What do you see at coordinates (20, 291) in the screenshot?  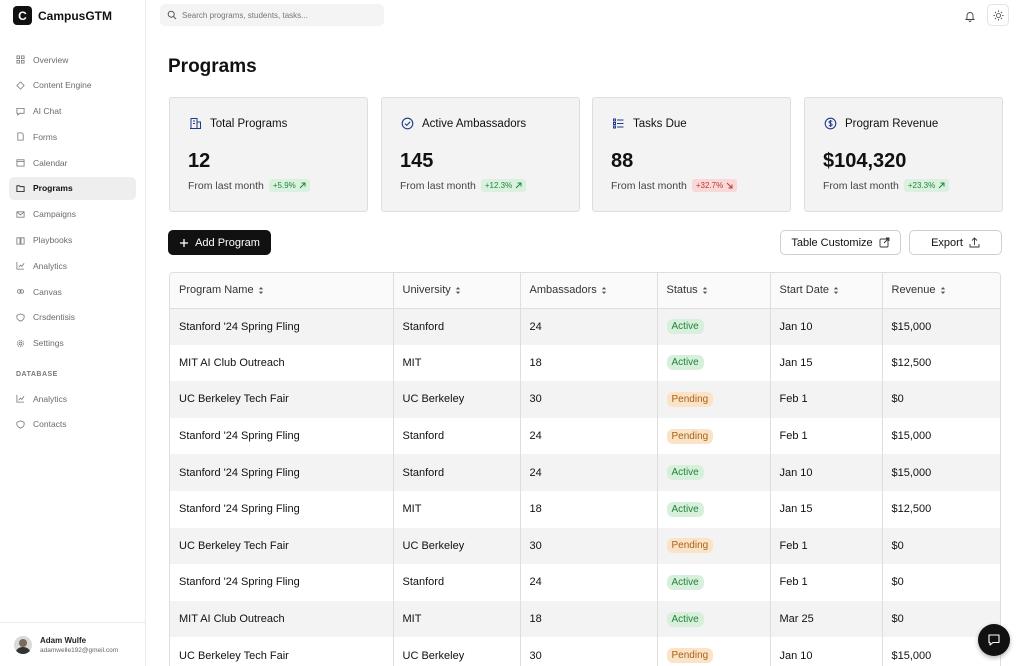 I see `link-icon` at bounding box center [20, 291].